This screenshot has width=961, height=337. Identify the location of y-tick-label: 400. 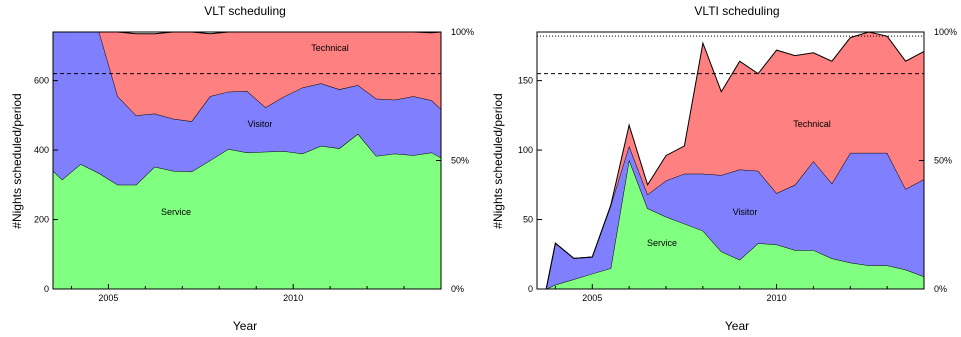
(41, 150).